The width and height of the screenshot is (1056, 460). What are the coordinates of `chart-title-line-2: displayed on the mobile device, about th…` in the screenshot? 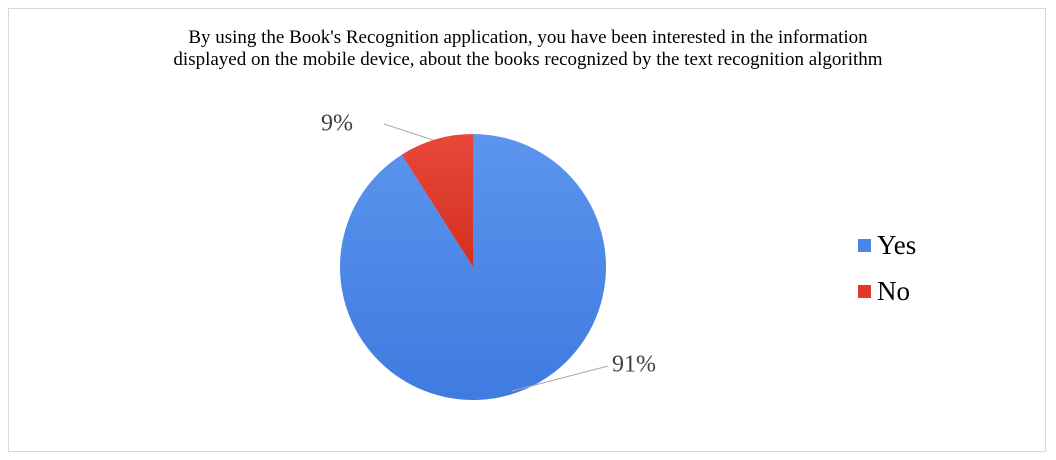 It's located at (528, 59).